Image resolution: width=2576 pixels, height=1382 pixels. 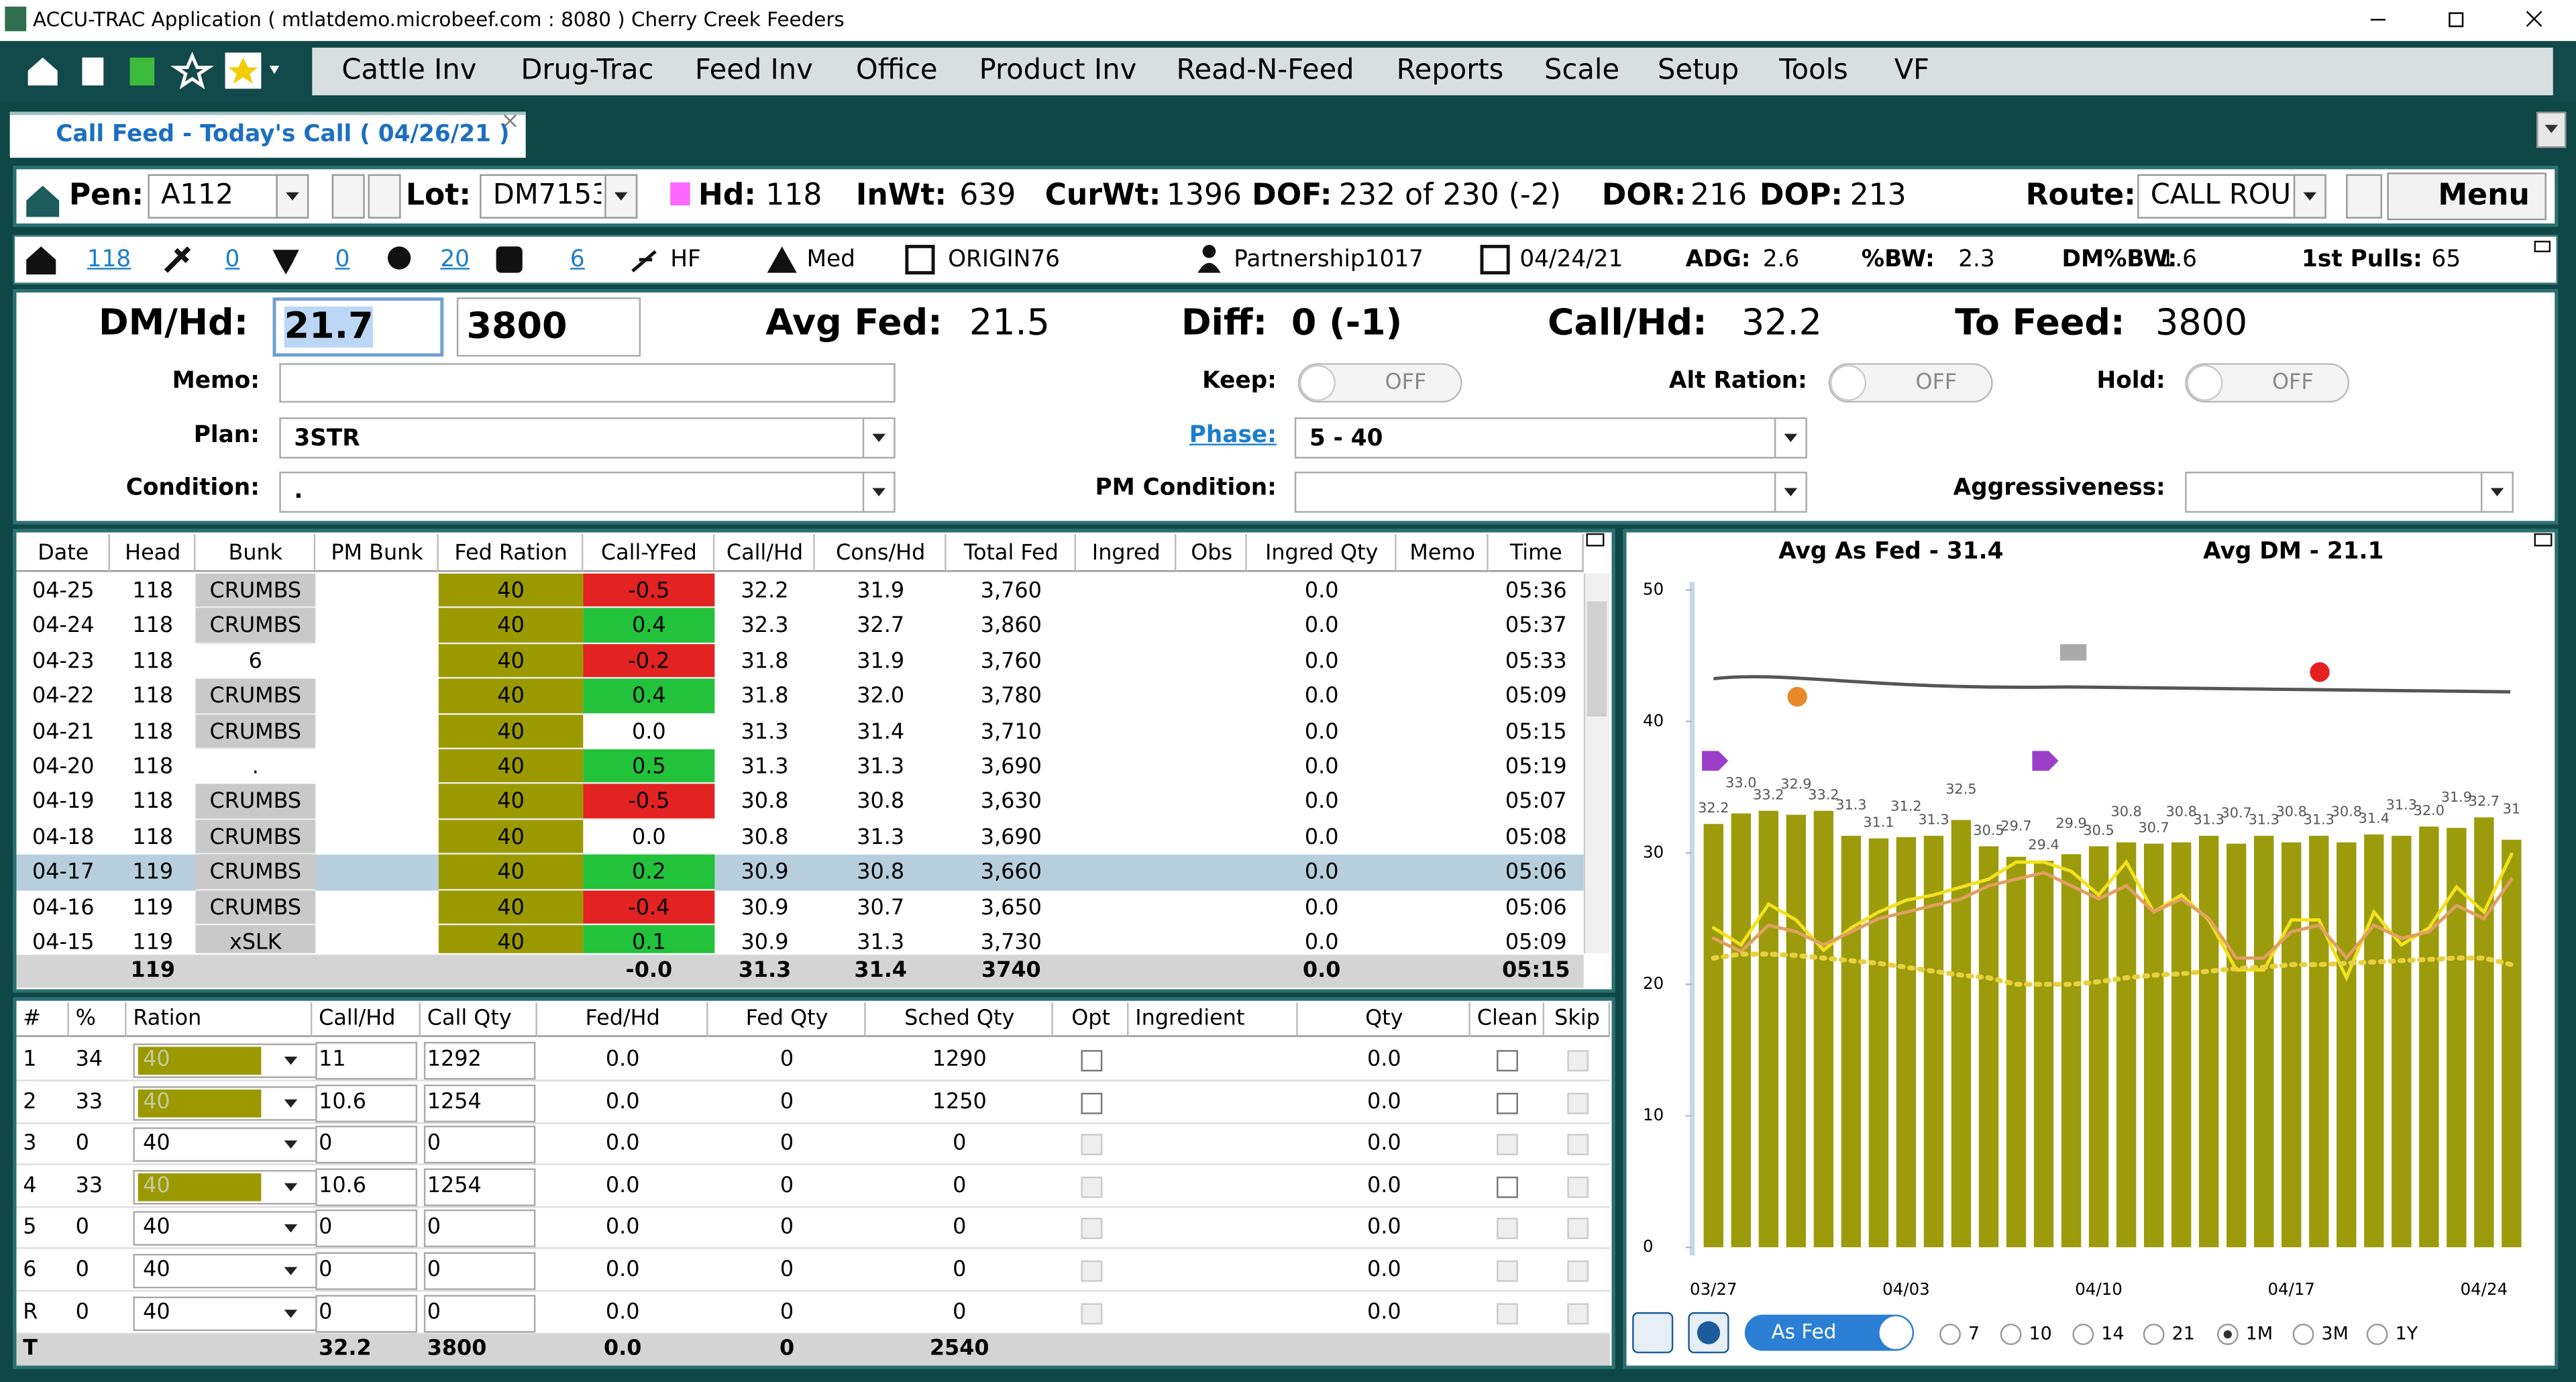 I want to click on total-cell: 0.0, so click(x=622, y=1349).